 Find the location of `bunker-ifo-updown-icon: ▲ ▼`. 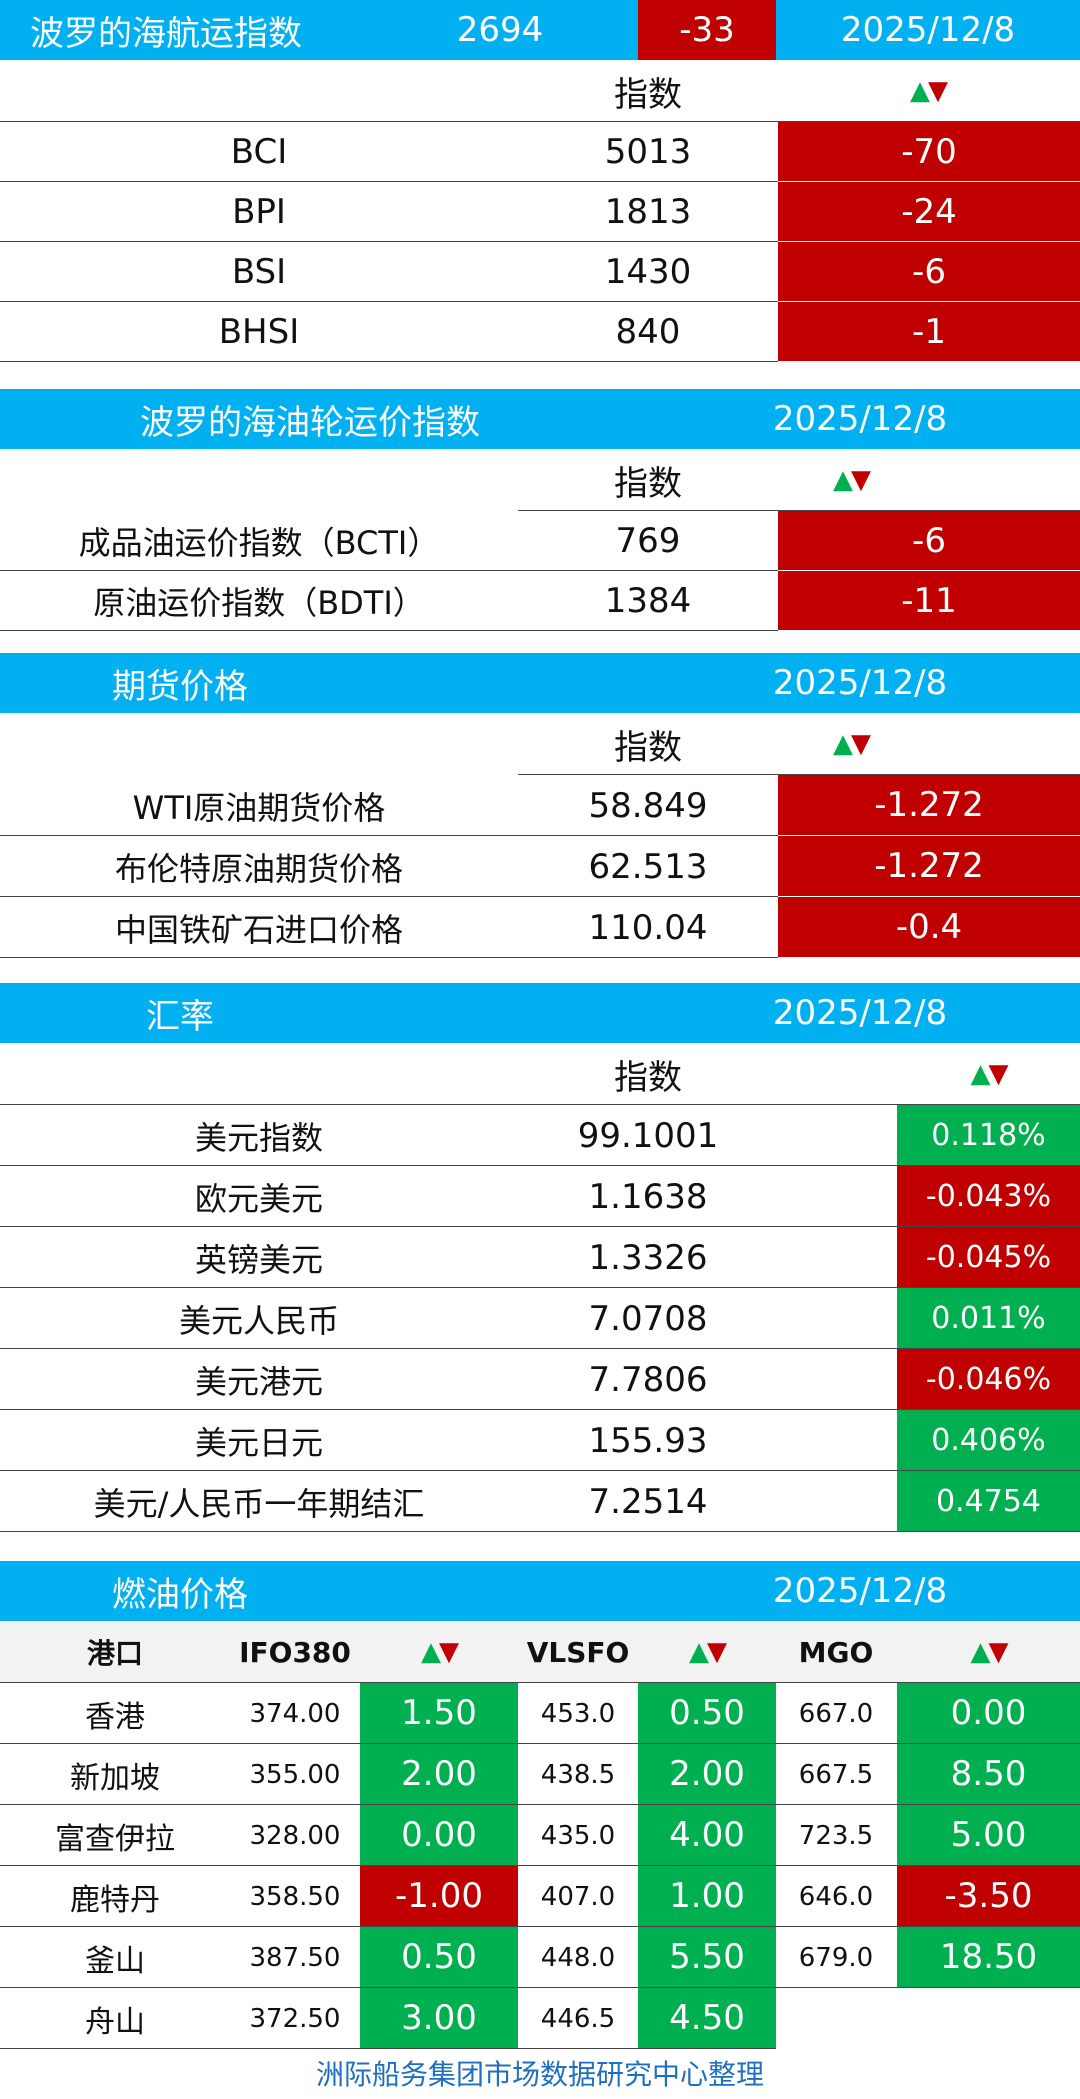

bunker-ifo-updown-icon: ▲ ▼ is located at coordinates (440, 1652).